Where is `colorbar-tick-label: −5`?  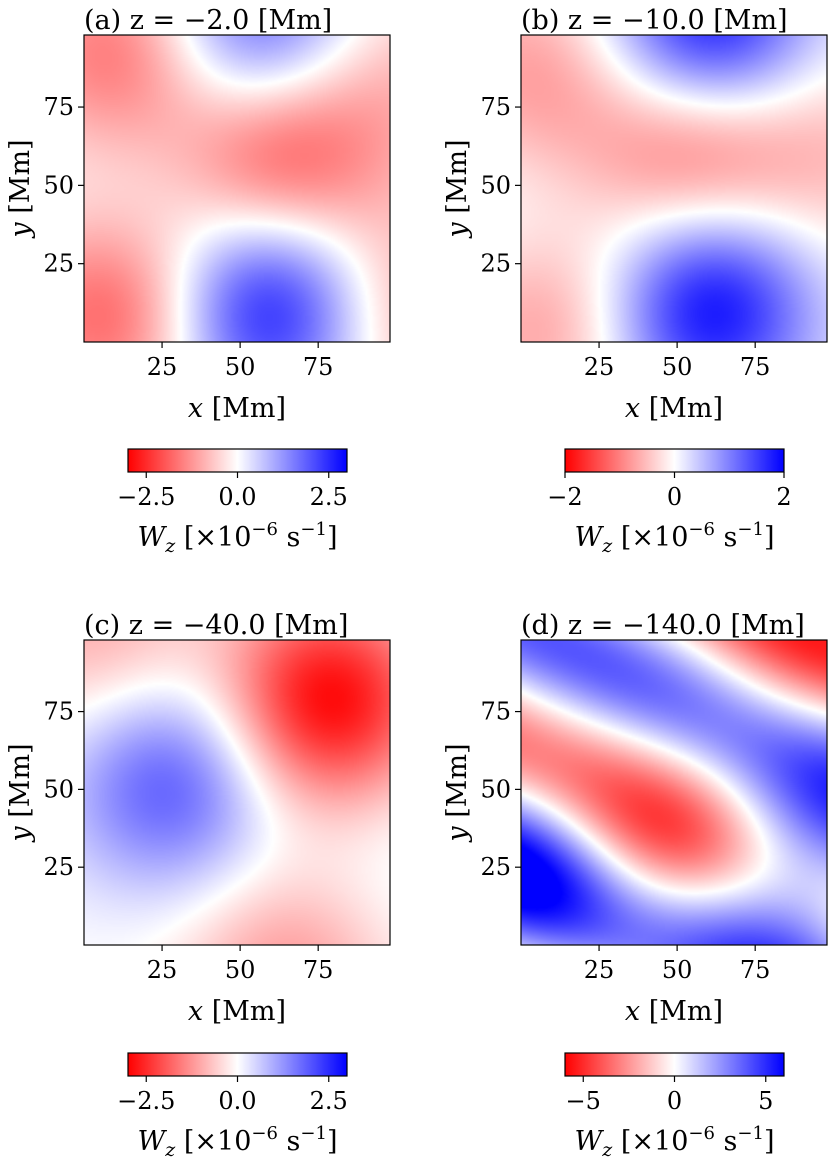 colorbar-tick-label: −5 is located at coordinates (583, 1101).